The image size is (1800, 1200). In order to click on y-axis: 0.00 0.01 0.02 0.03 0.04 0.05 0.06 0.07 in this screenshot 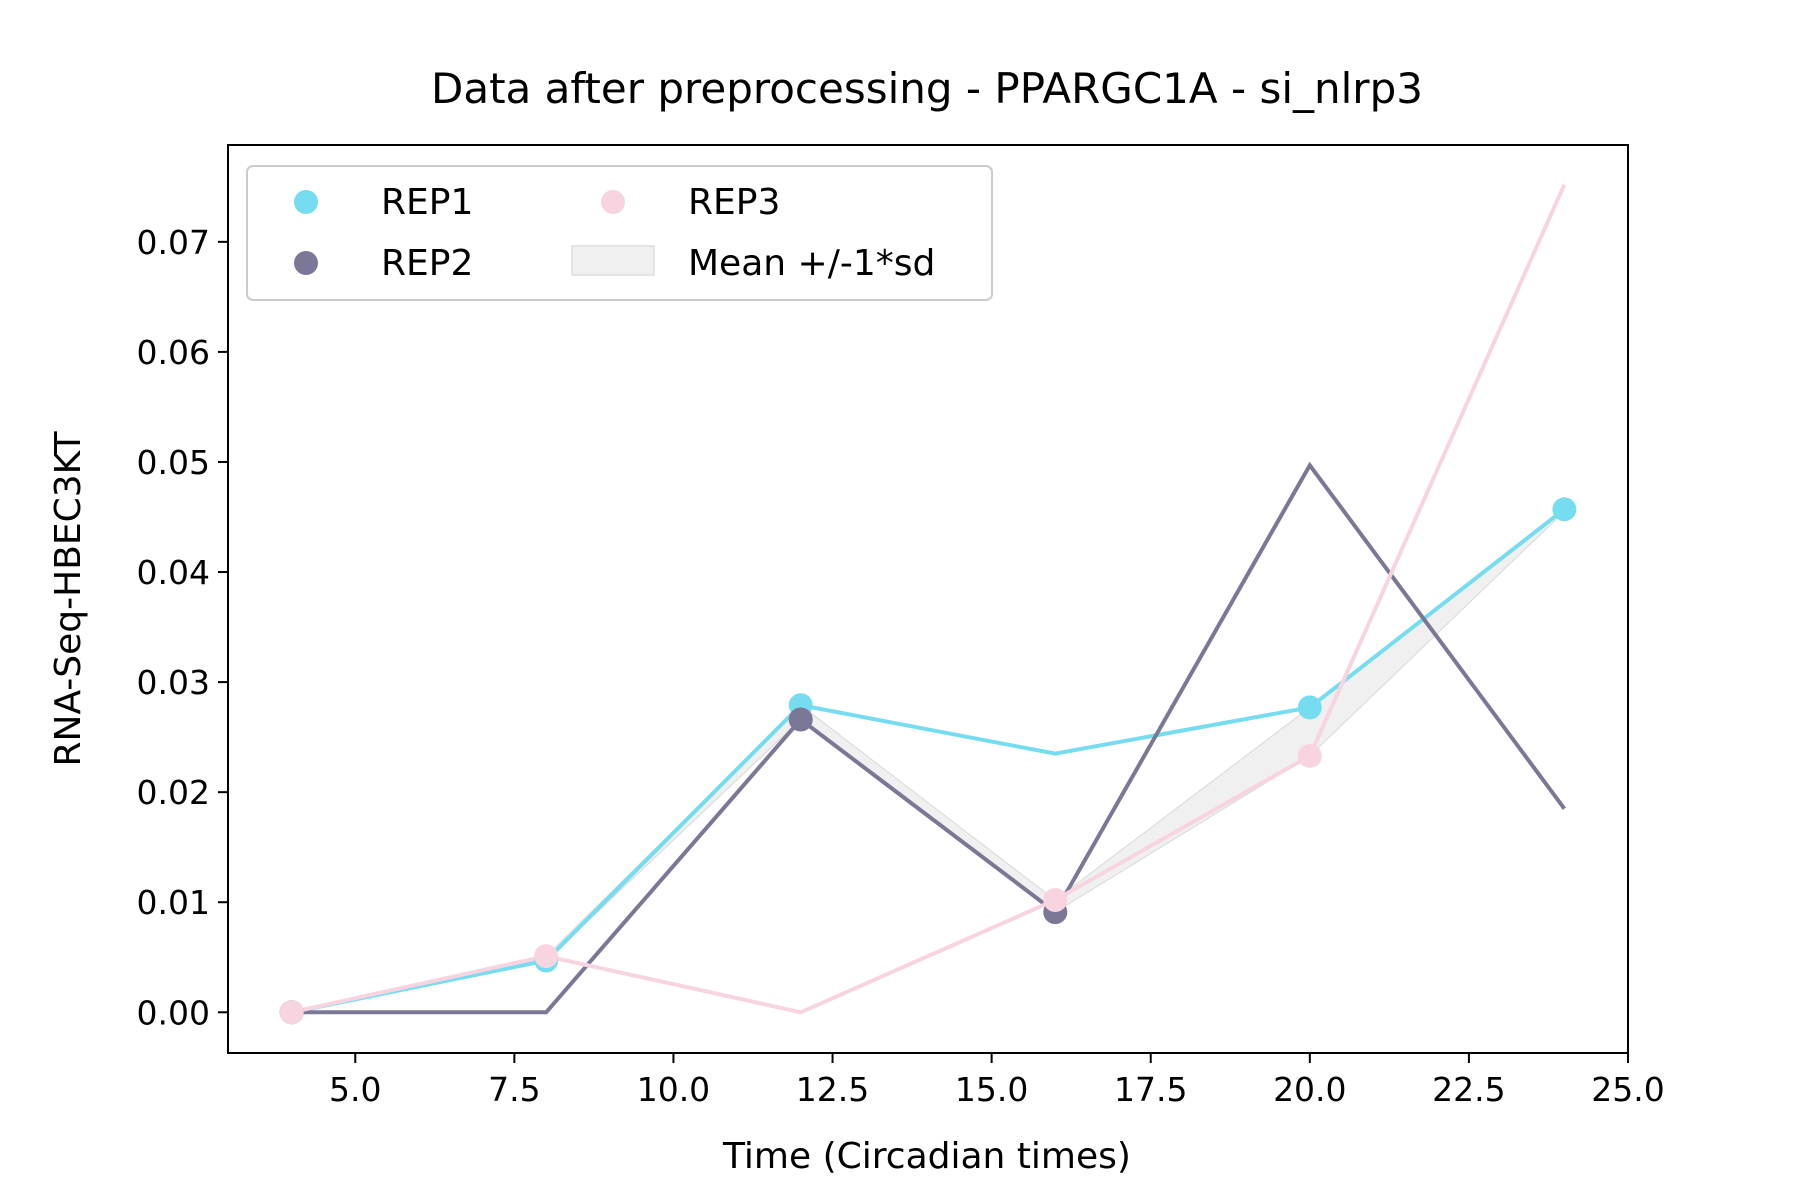, I will do `click(182, 627)`.